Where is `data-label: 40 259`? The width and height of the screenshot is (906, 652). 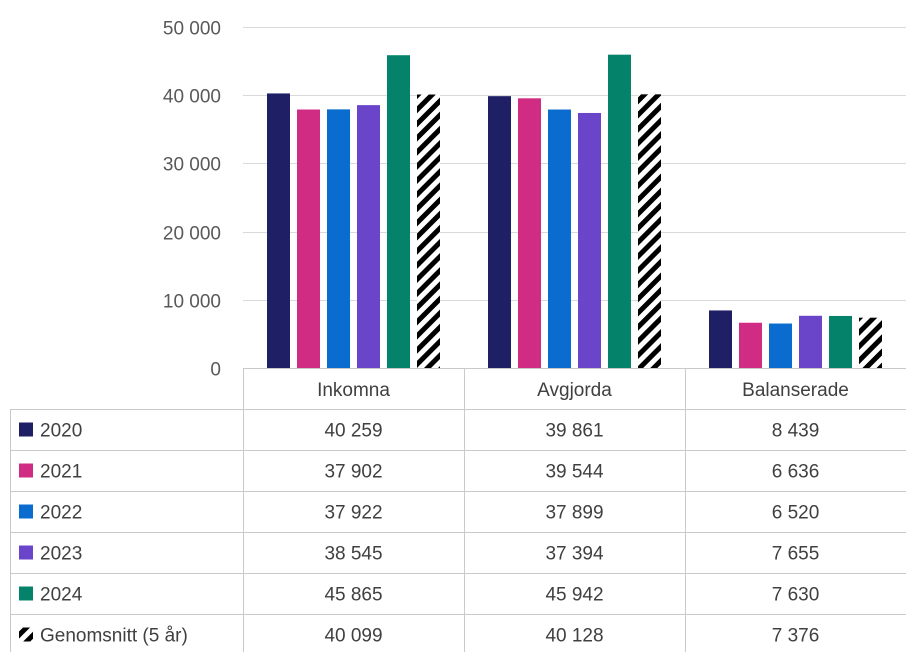
data-label: 40 259 is located at coordinates (353, 431).